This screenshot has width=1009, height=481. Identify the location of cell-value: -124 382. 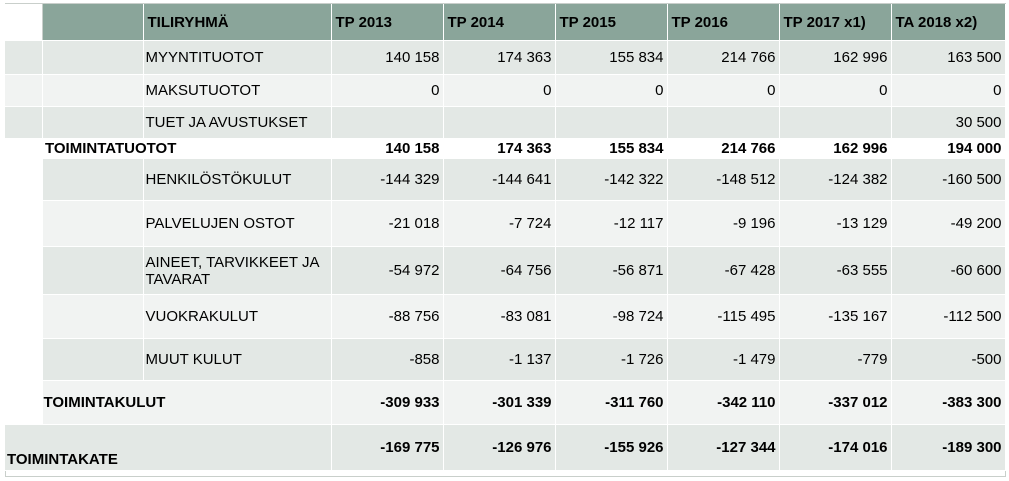
(835, 179).